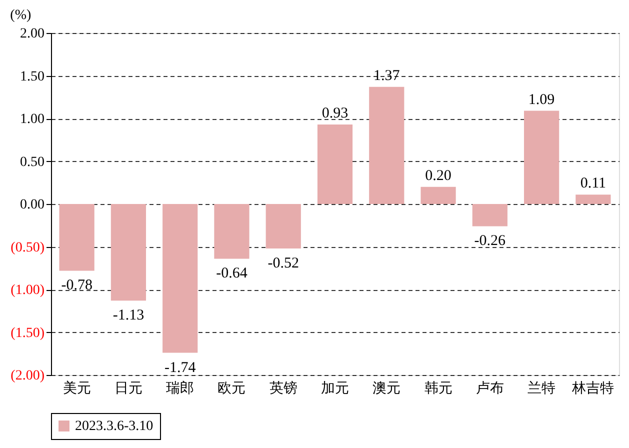  Describe the element at coordinates (283, 263) in the screenshot. I see `text: -0.52` at that location.